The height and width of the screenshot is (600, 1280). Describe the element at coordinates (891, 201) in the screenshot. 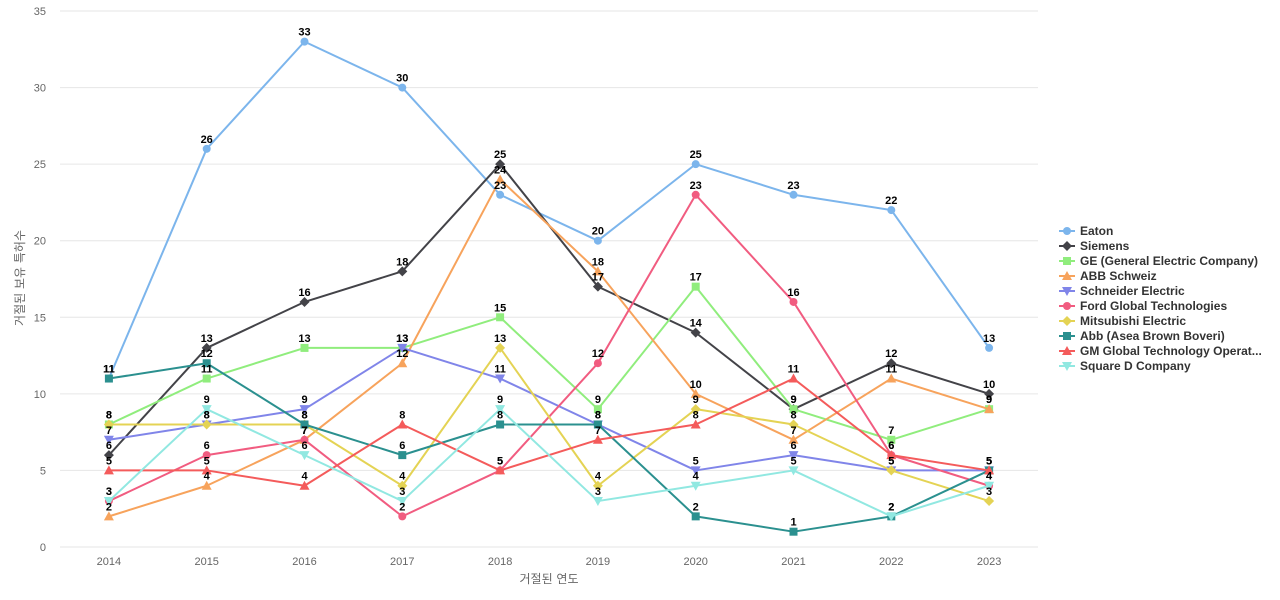

I see `data-label: 22` at that location.